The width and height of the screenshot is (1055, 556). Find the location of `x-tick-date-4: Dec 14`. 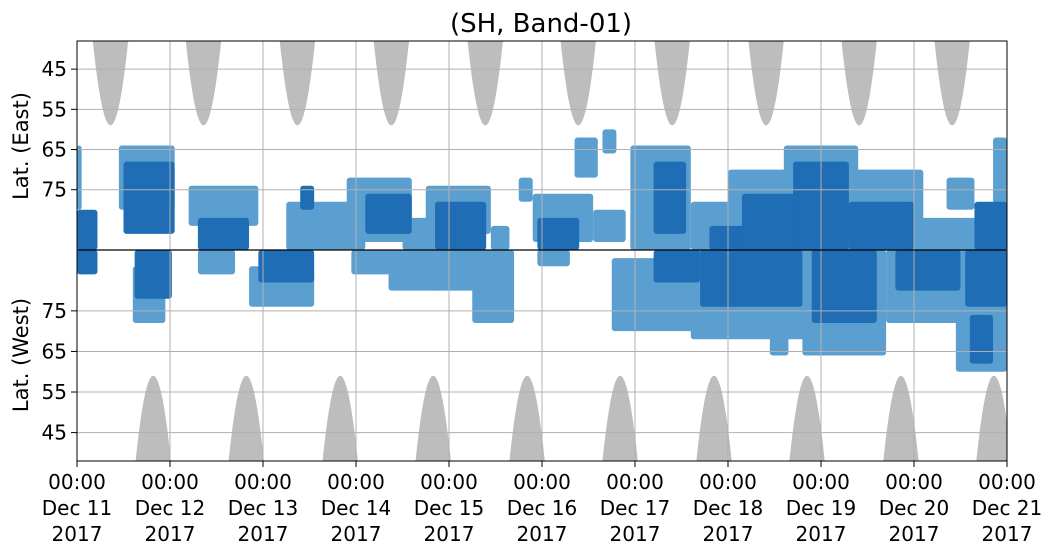

x-tick-date-4: Dec 14 is located at coordinates (356, 508).